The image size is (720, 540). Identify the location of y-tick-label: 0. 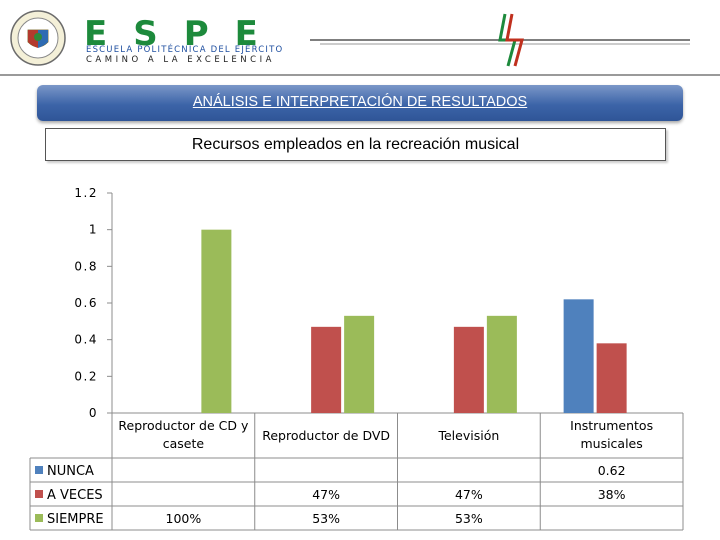
(93, 413).